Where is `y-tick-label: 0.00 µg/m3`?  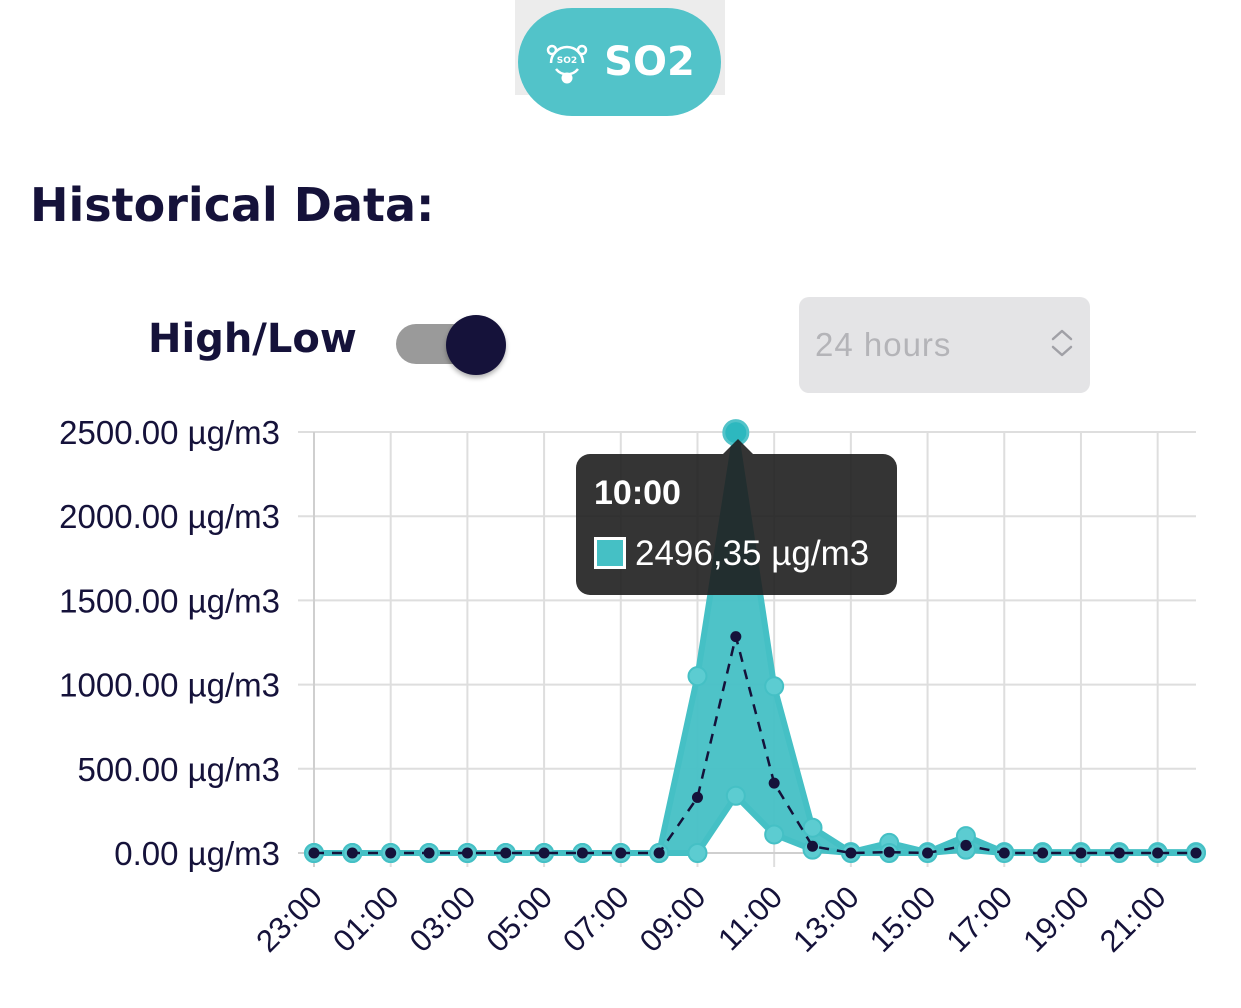 y-tick-label: 0.00 µg/m3 is located at coordinates (197, 853).